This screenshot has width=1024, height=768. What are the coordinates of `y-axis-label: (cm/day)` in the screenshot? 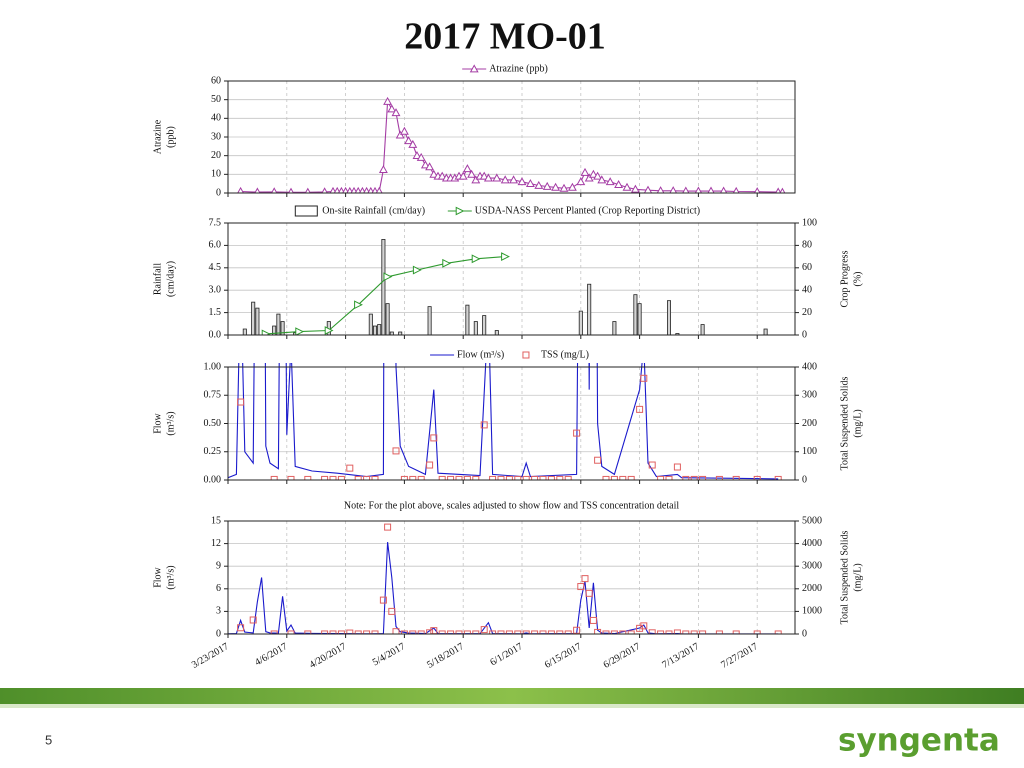 It's located at (170, 279).